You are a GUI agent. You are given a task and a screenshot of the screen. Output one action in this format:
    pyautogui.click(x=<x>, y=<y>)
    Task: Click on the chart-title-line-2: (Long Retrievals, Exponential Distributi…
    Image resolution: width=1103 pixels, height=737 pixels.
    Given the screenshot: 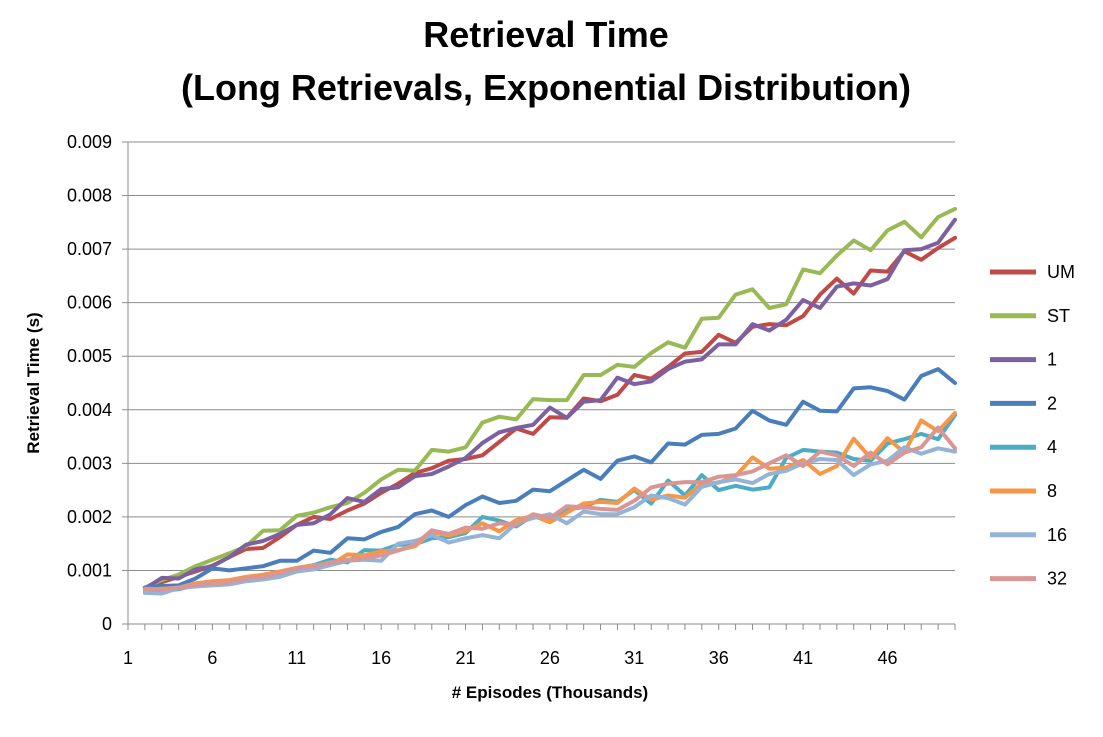 What is the action you would take?
    pyautogui.click(x=546, y=87)
    